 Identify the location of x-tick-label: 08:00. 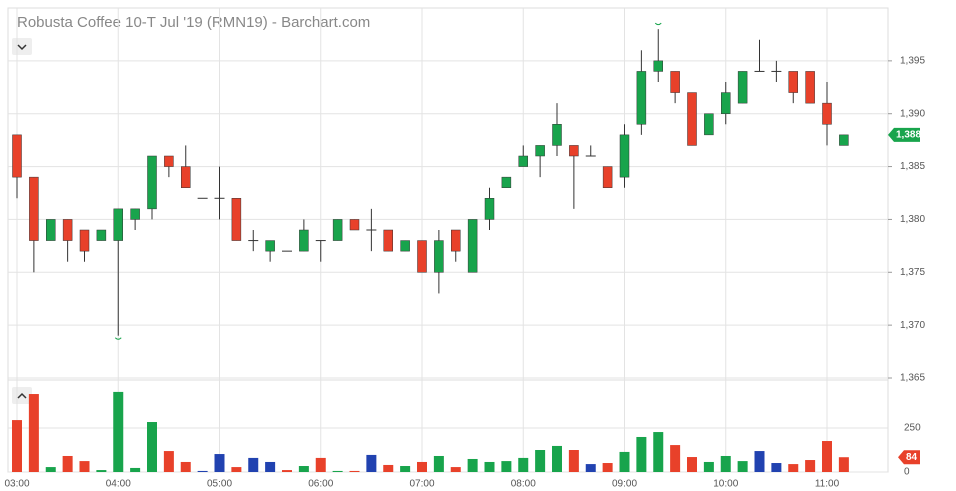
(523, 484).